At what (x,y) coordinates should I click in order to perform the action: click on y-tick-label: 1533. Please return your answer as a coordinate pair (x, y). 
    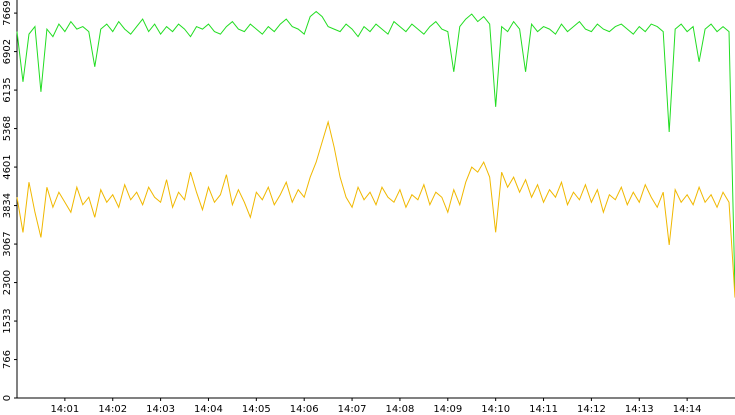
    Looking at the image, I should click on (7, 320).